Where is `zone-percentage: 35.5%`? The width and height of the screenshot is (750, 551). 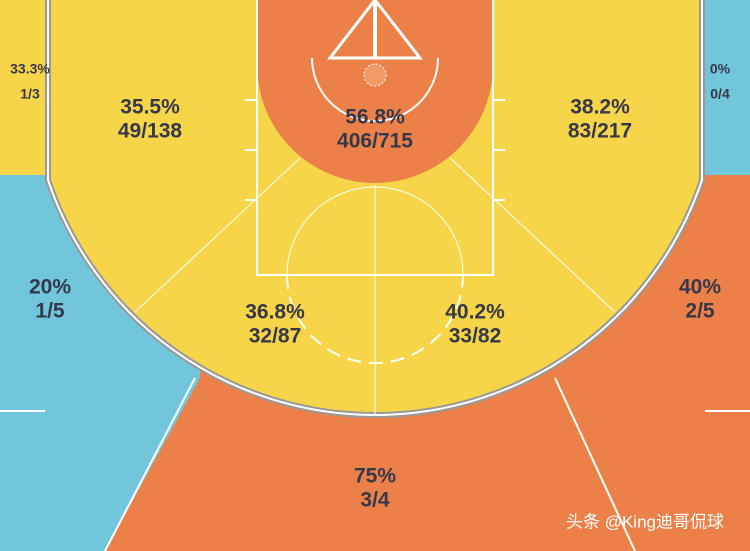
zone-percentage: 35.5% is located at coordinates (150, 107).